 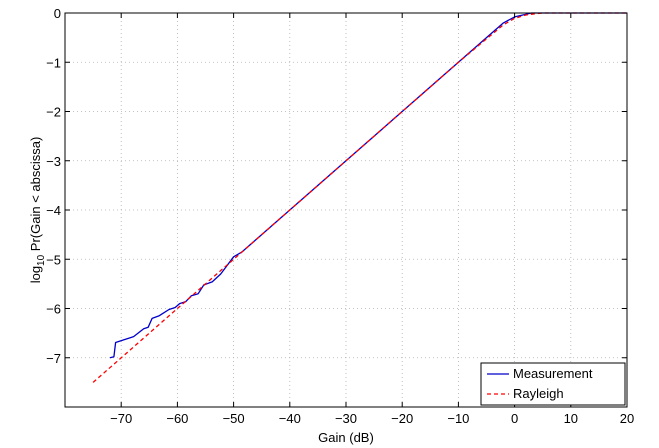 I want to click on y-tick-label: −3, so click(x=53, y=161).